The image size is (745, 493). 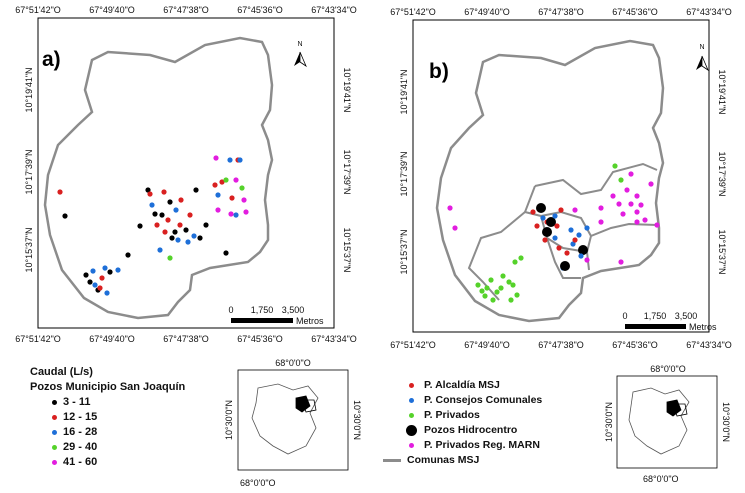 I want to click on north-arrow-icon: N, so click(x=702, y=58).